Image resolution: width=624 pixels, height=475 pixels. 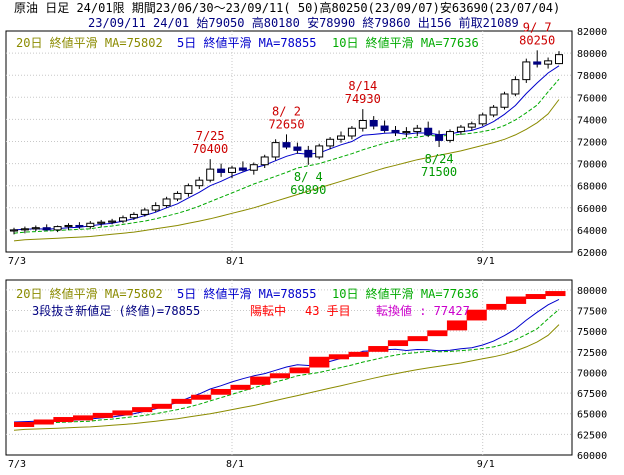 What do you see at coordinates (268, 310) in the screenshot?
I see `sanbon-state: 陽転中` at bounding box center [268, 310].